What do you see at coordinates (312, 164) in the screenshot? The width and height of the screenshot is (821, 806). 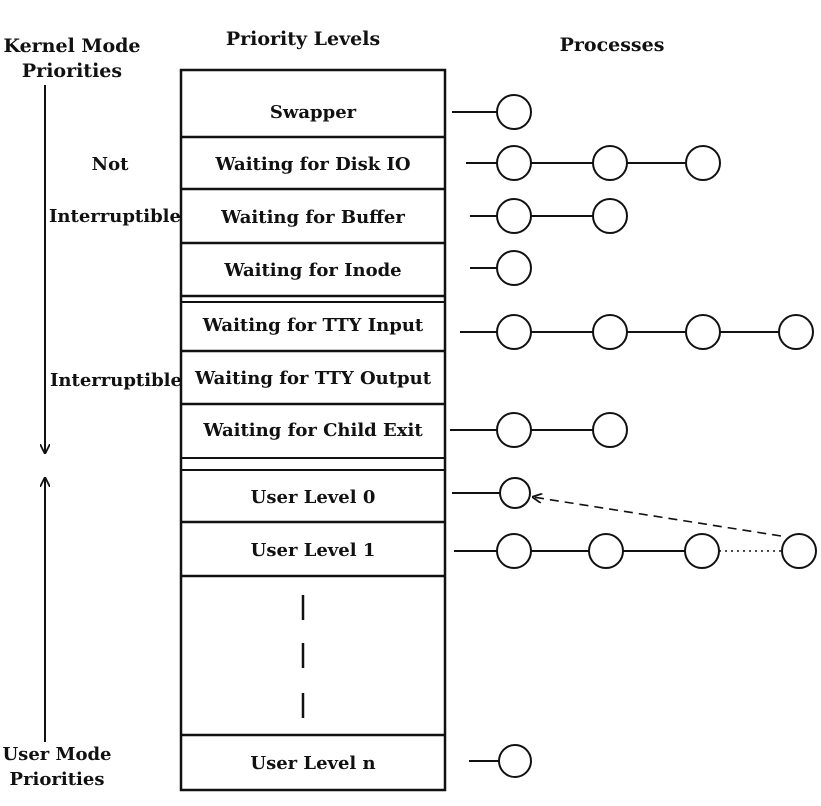 I see `level-label-disk-io: Waiting for Disk IO` at bounding box center [312, 164].